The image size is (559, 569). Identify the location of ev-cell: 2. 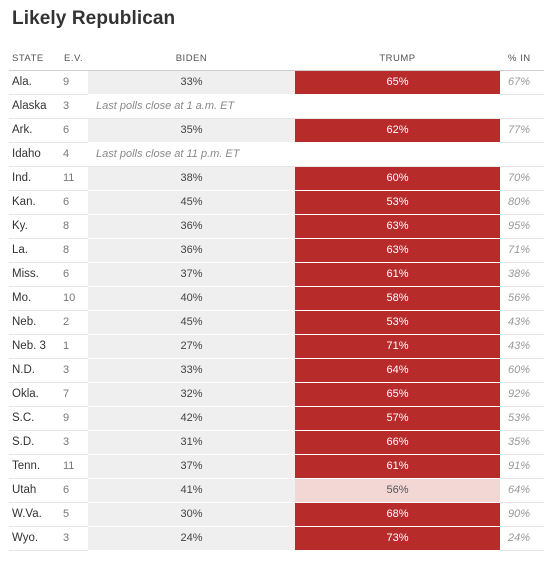
(74, 322).